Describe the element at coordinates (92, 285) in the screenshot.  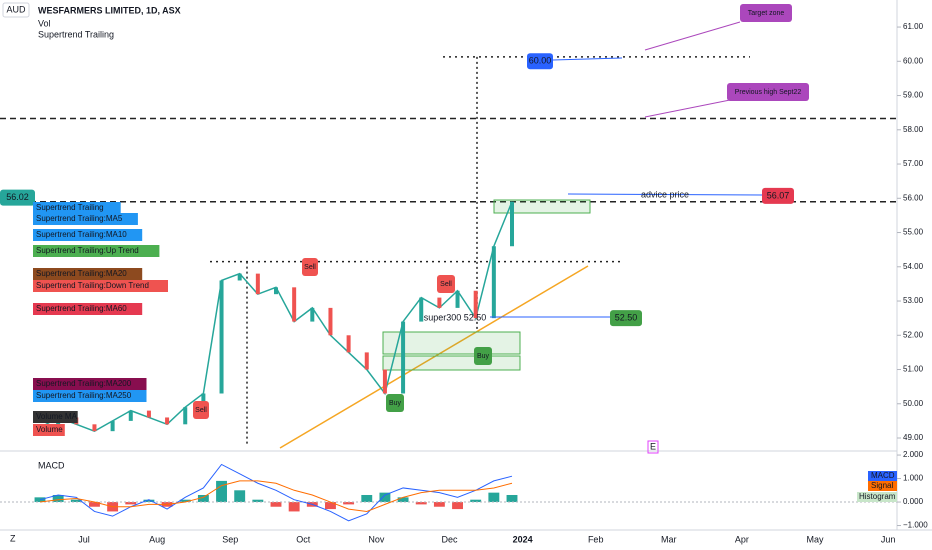
I see `indicator-label: Supertrend Trailing:Down Trend` at that location.